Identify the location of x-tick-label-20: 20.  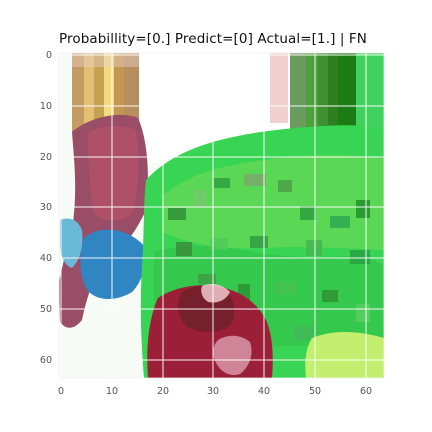
(163, 391).